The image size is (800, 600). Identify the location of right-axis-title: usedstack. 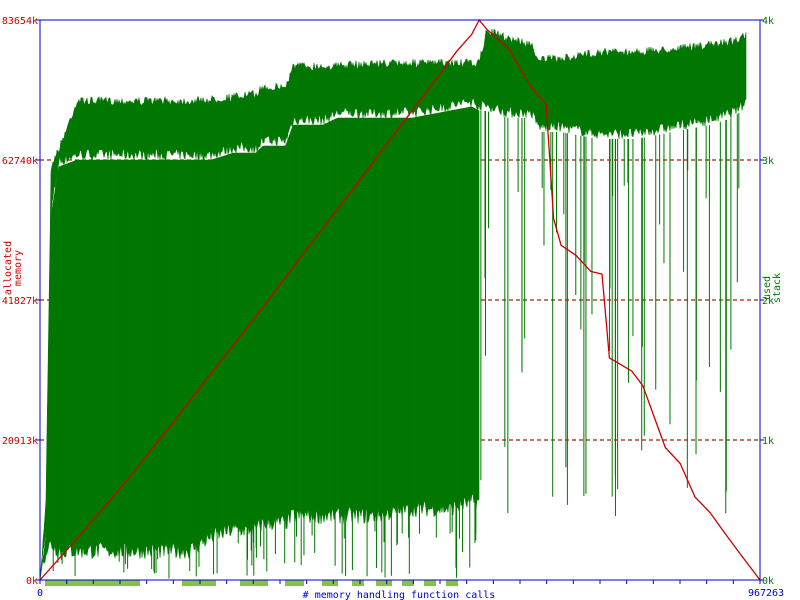
(772, 288).